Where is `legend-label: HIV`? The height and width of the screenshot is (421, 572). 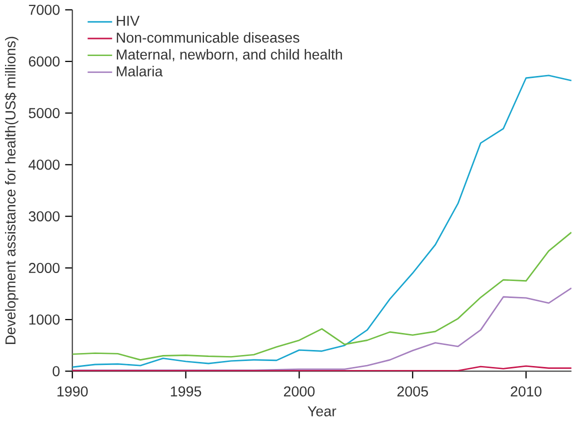
legend-label: HIV is located at coordinates (128, 21).